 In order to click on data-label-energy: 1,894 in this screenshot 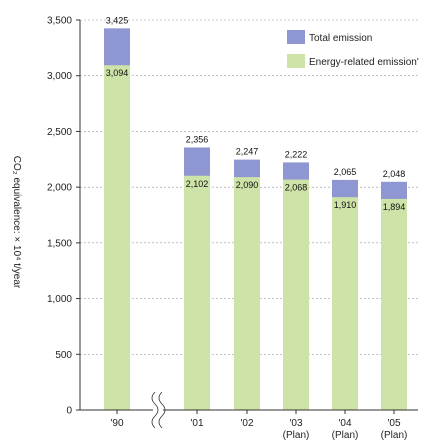, I will do `click(394, 207)`.